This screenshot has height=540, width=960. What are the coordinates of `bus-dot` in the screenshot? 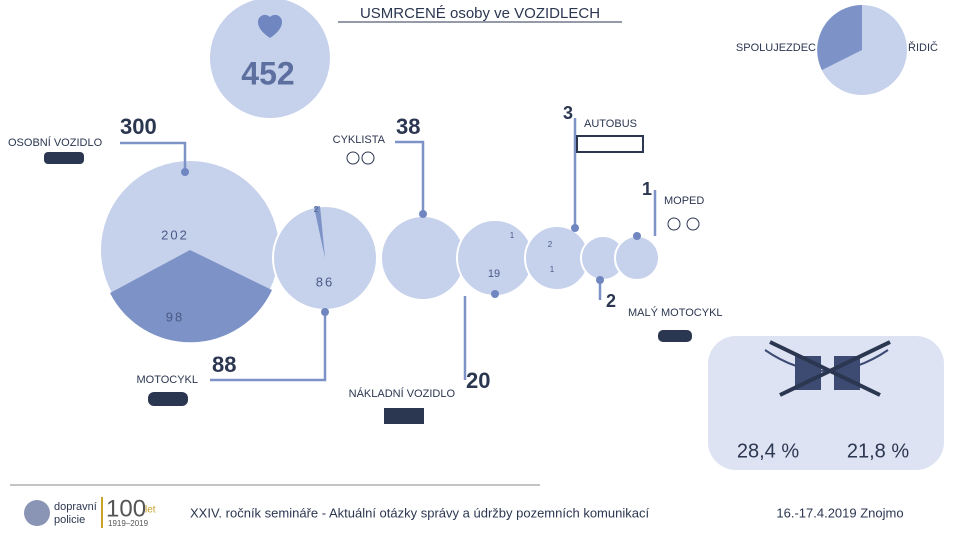 It's located at (575, 228).